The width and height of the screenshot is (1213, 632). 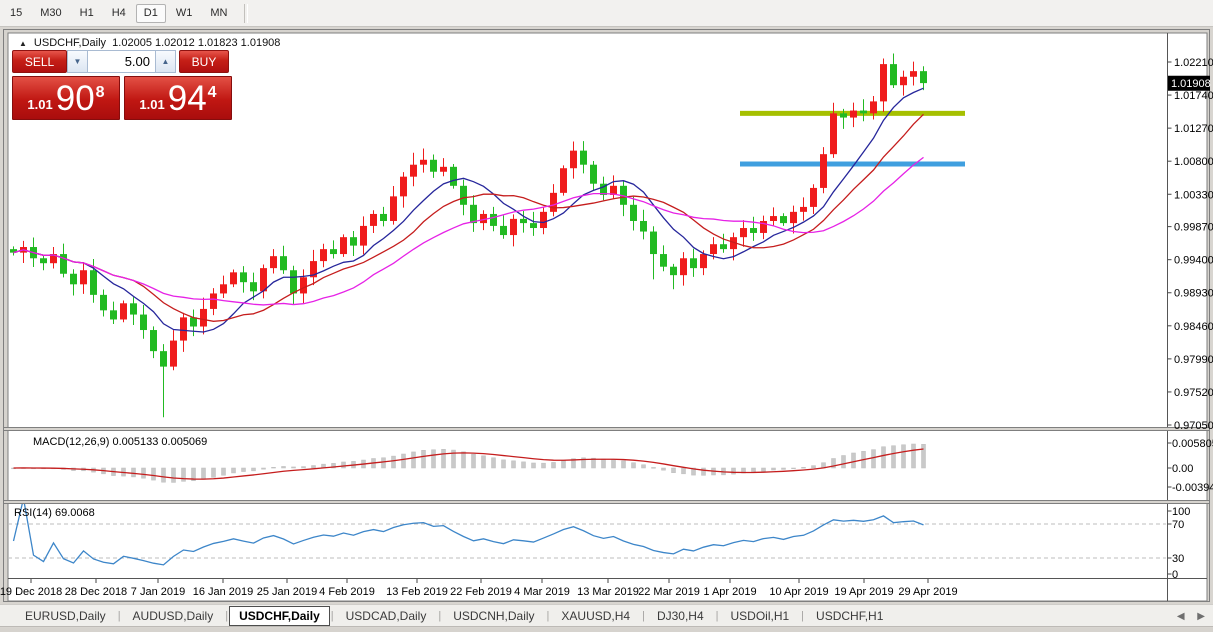 I want to click on chart-tab-USDOil-H1: USDOil,H1, so click(x=760, y=615).